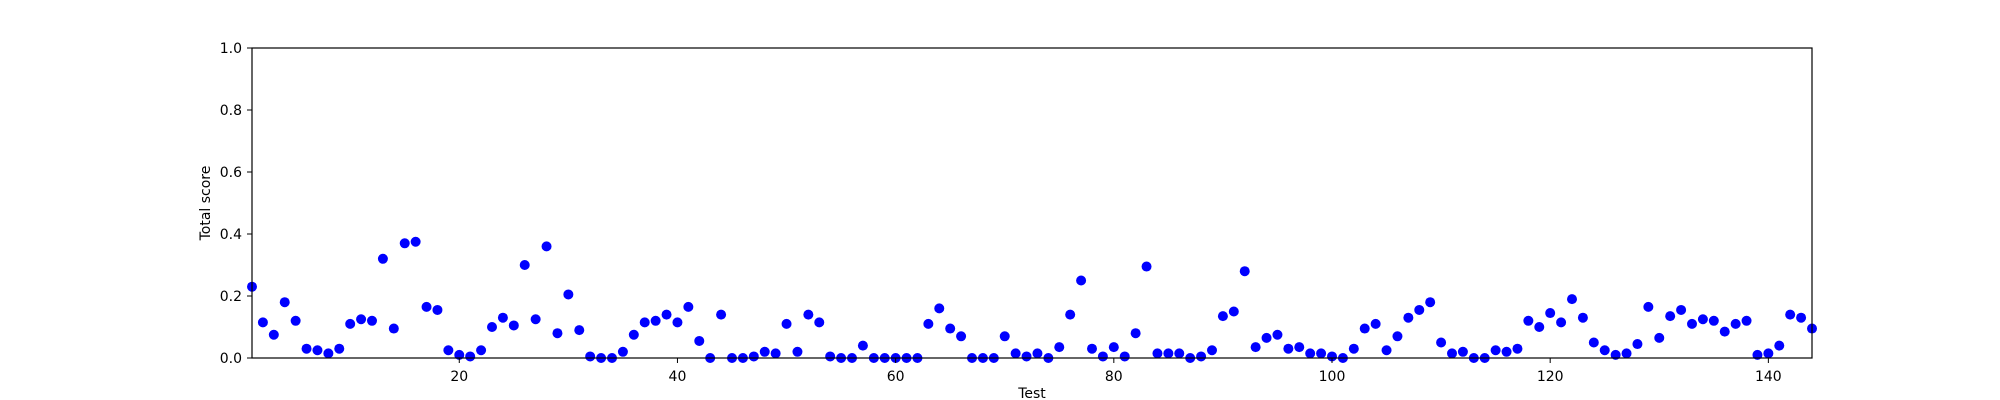  Describe the element at coordinates (231, 111) in the screenshot. I see `y-tick-label: 0.8` at that location.